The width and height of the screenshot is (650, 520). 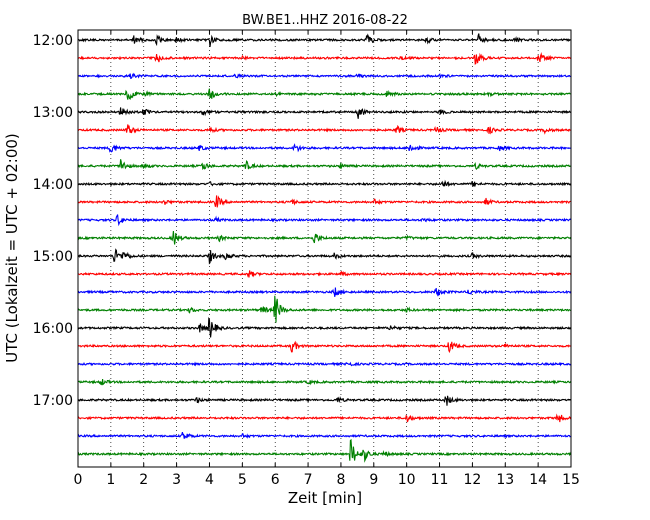 I want to click on x-tick-label: 8, so click(x=340, y=480).